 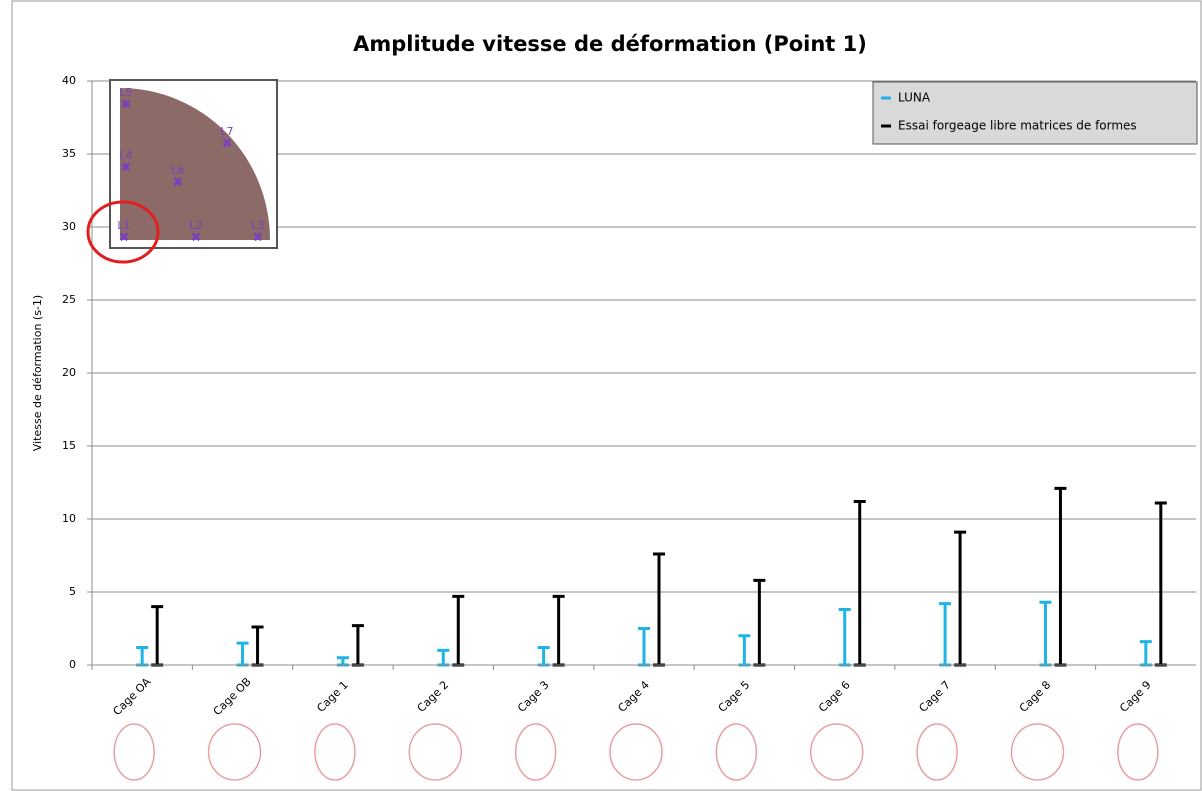 What do you see at coordinates (177, 170) in the screenshot?
I see `inset-point-label: L6` at bounding box center [177, 170].